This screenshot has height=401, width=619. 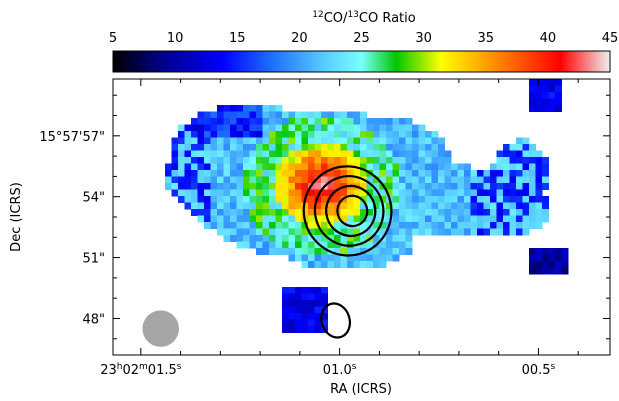 I want to click on colorbar-tick-label: 10, so click(x=175, y=38).